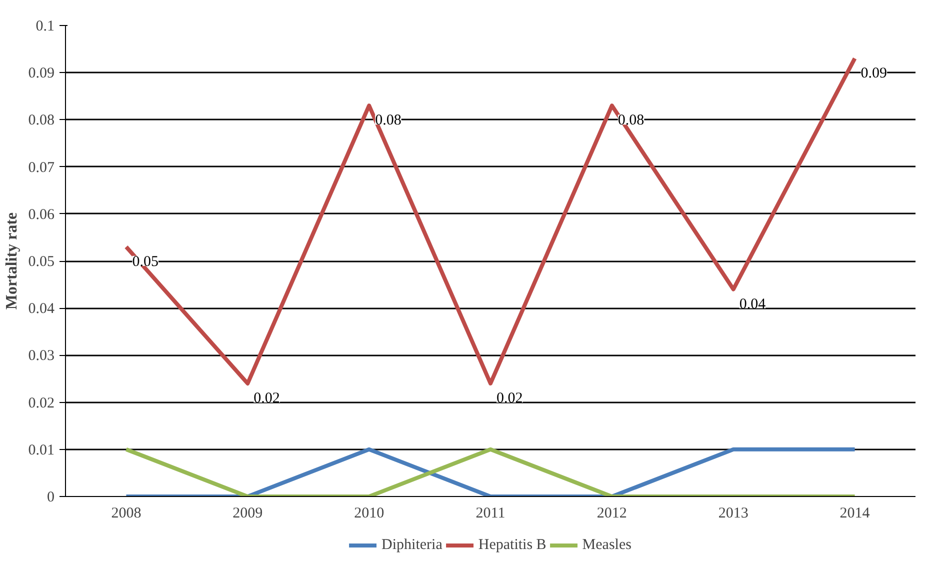  Describe the element at coordinates (126, 514) in the screenshot. I see `x-tick-label: 2008` at that location.